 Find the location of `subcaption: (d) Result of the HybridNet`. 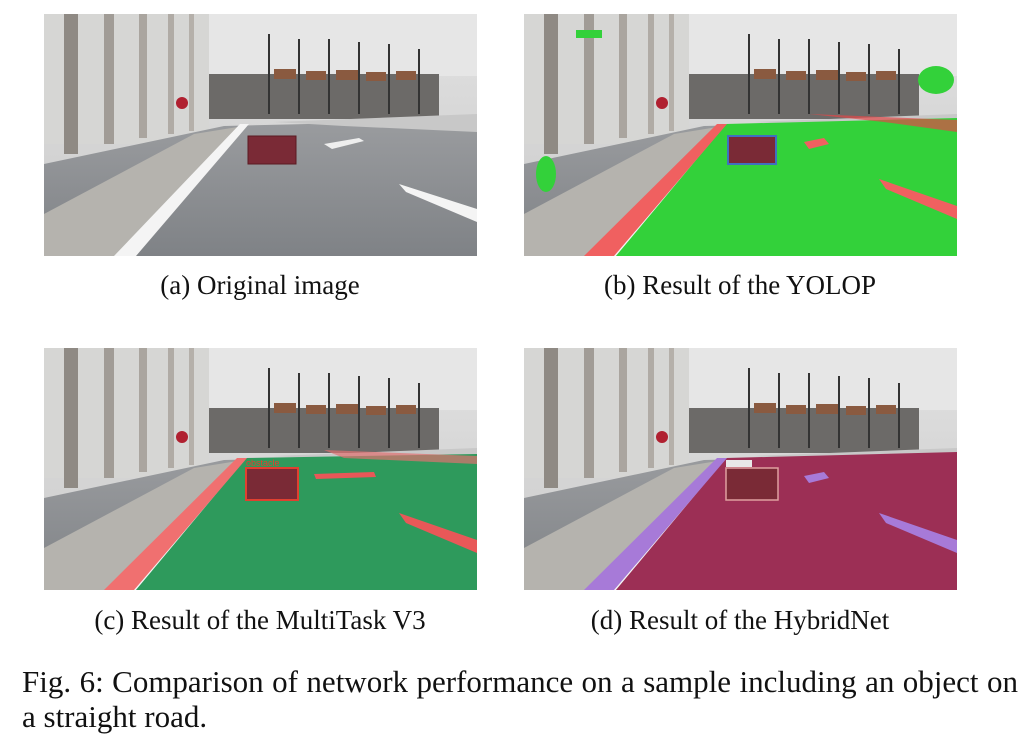

subcaption: (d) Result of the HybridNet is located at coordinates (740, 620).